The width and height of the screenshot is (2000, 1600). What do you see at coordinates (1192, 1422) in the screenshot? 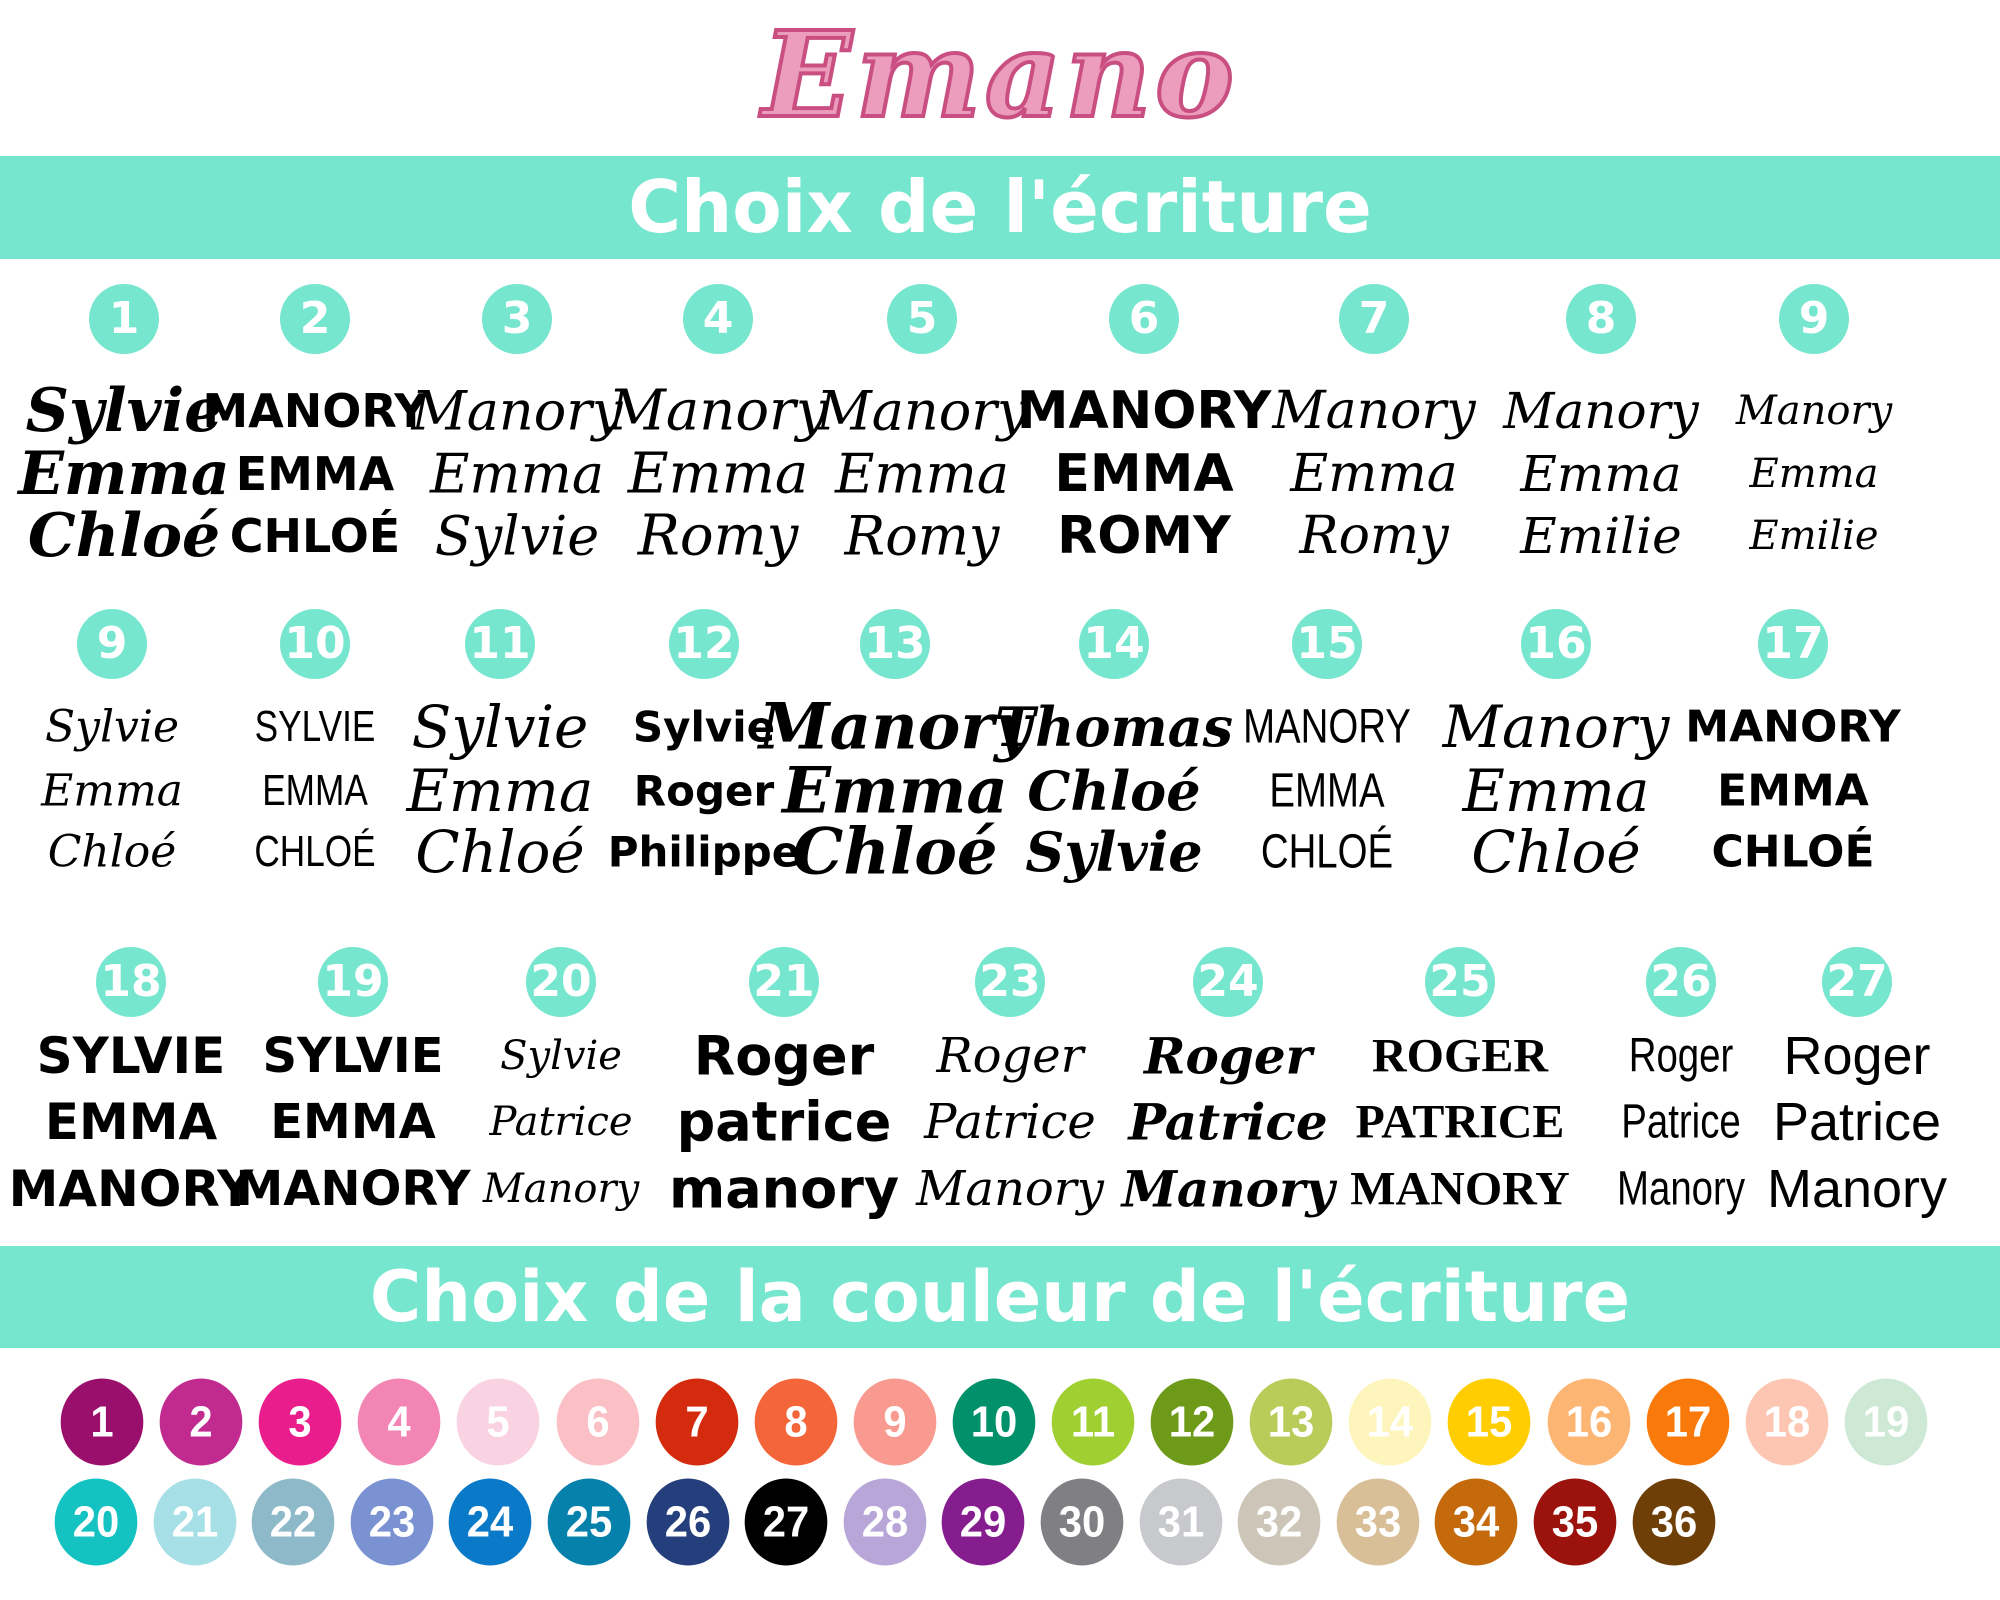
I see `color-swatch: 12` at bounding box center [1192, 1422].